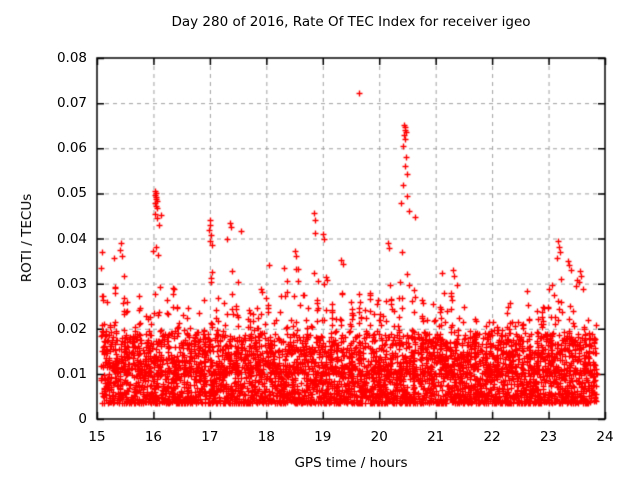  What do you see at coordinates (351, 463) in the screenshot?
I see `x-axis-label: GPS time / hours` at bounding box center [351, 463].